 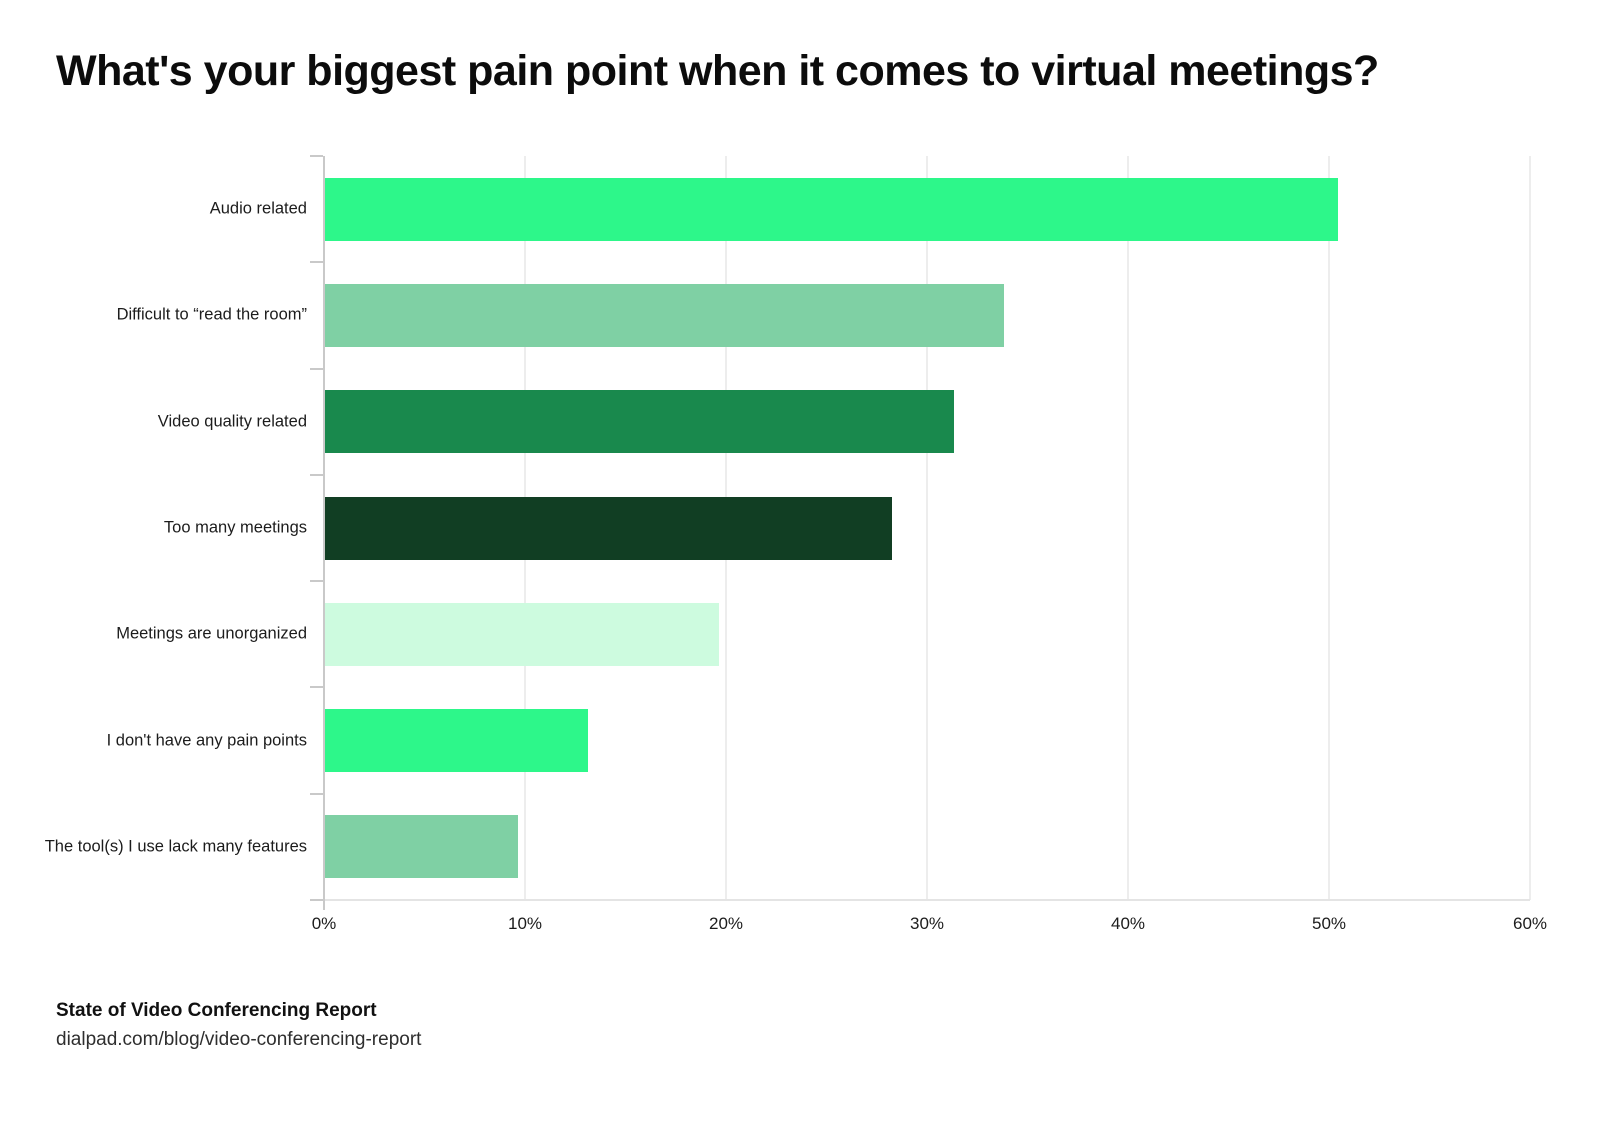 What do you see at coordinates (216, 1010) in the screenshot?
I see `footer-report-title: State of Video Conferencing Report` at bounding box center [216, 1010].